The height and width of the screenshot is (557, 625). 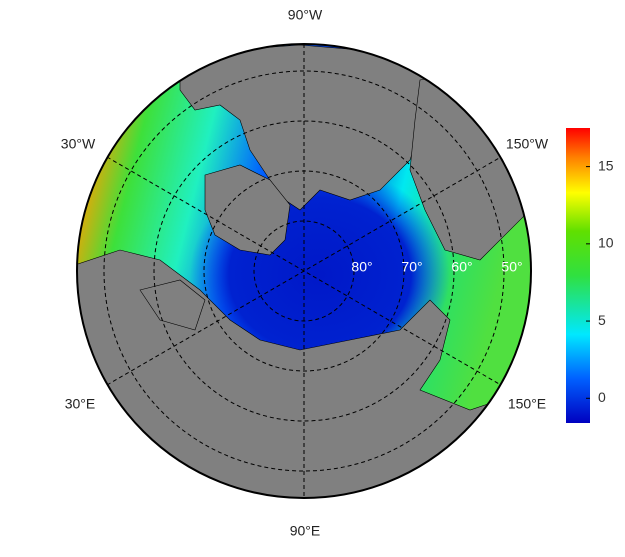 I want to click on latitude-label: 60°, so click(x=461, y=267).